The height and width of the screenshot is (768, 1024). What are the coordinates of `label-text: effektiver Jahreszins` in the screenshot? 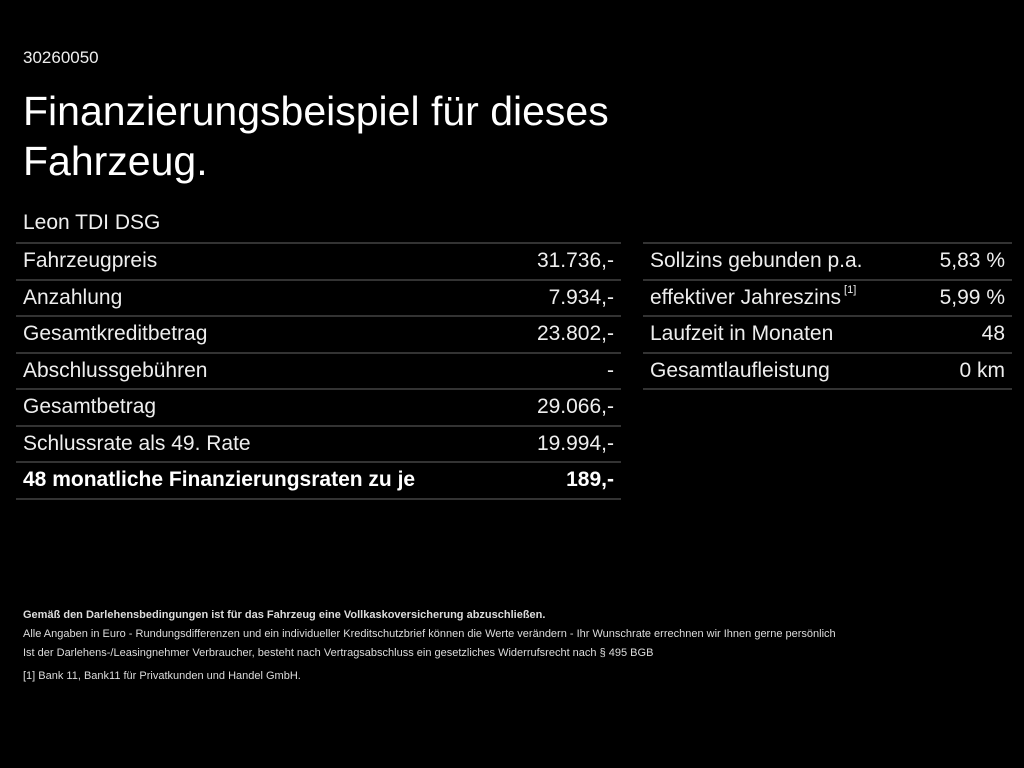 It's located at (746, 297).